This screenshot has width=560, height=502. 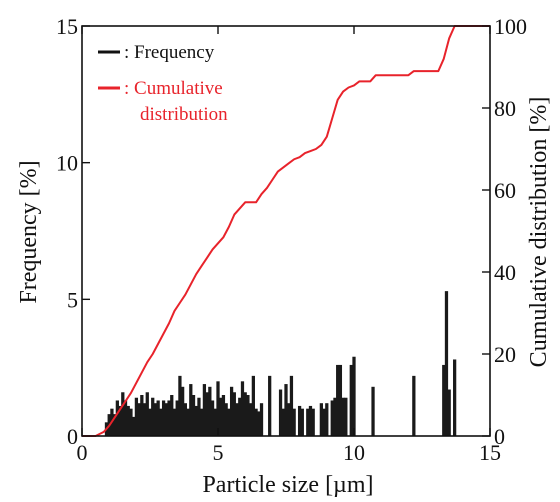 What do you see at coordinates (67, 163) in the screenshot?
I see `y-tick-label: 10` at bounding box center [67, 163].